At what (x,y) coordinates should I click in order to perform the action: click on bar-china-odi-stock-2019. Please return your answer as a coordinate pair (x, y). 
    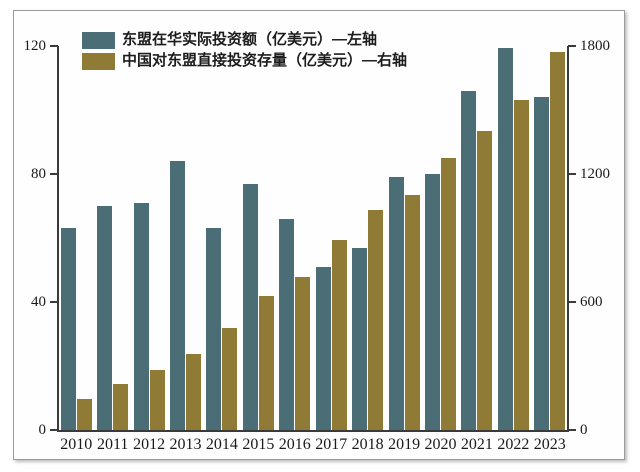
    Looking at the image, I should click on (412, 312).